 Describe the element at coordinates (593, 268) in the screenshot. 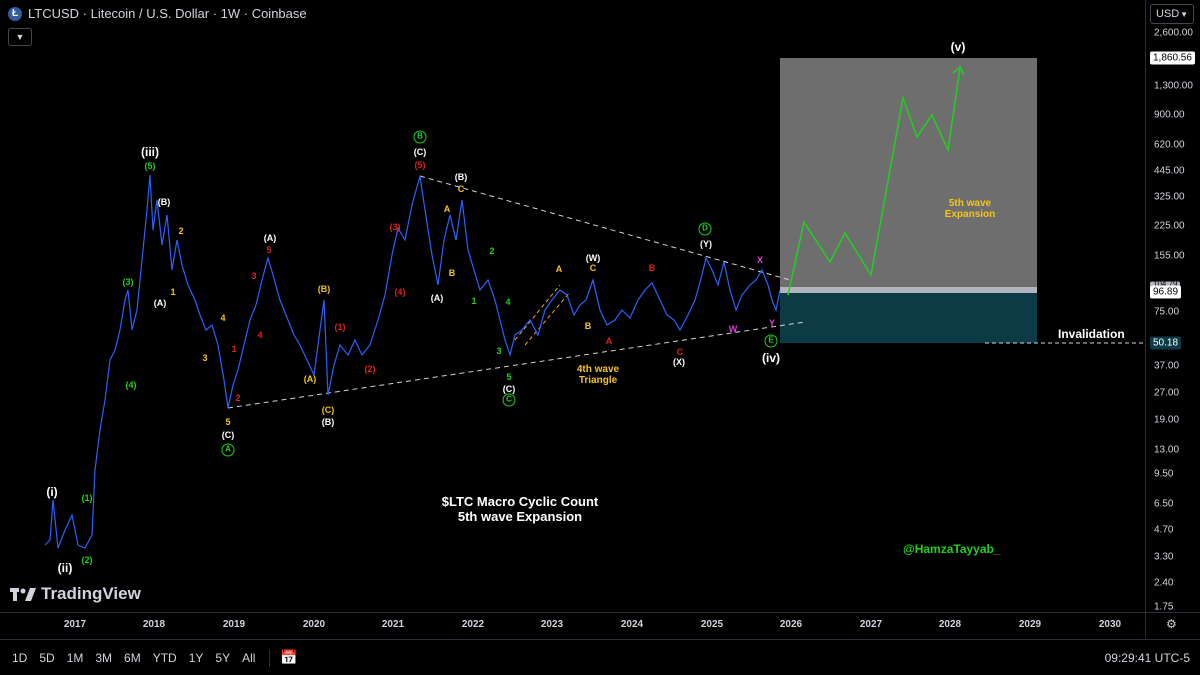

I see `yellow-C2: C` at that location.